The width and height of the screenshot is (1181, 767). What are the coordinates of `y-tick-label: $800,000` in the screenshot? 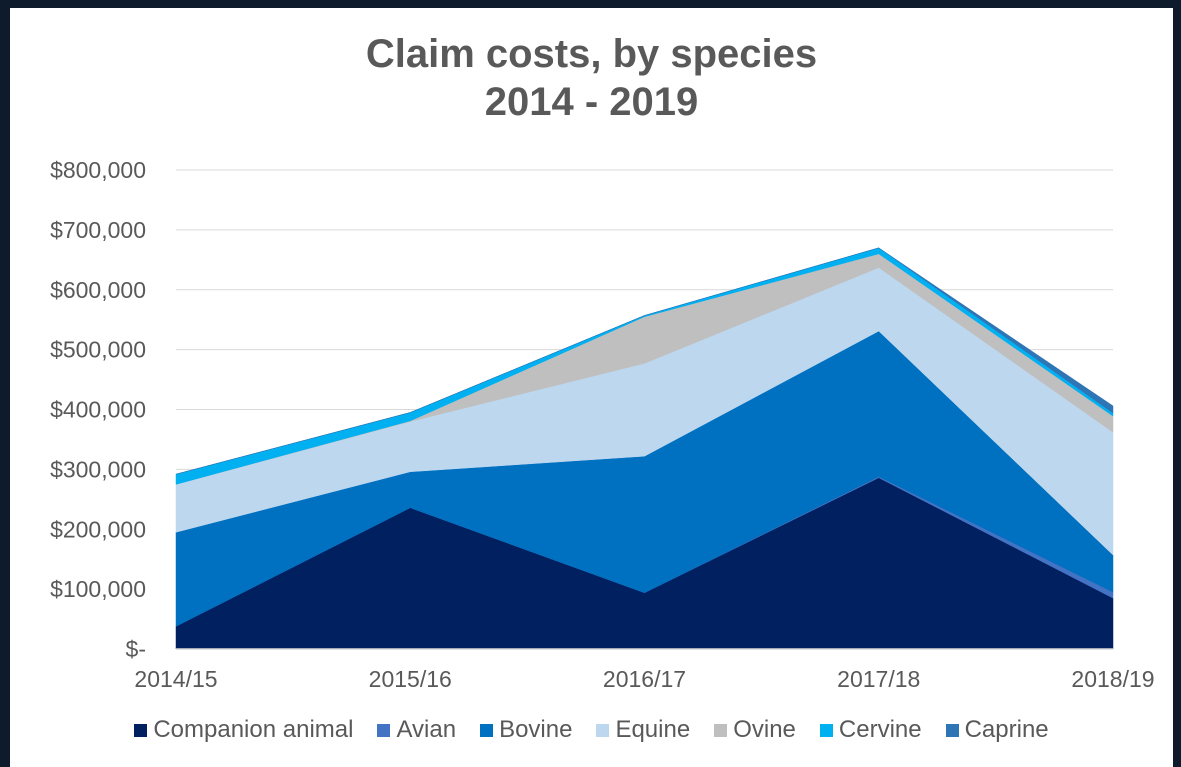 It's located at (98, 170).